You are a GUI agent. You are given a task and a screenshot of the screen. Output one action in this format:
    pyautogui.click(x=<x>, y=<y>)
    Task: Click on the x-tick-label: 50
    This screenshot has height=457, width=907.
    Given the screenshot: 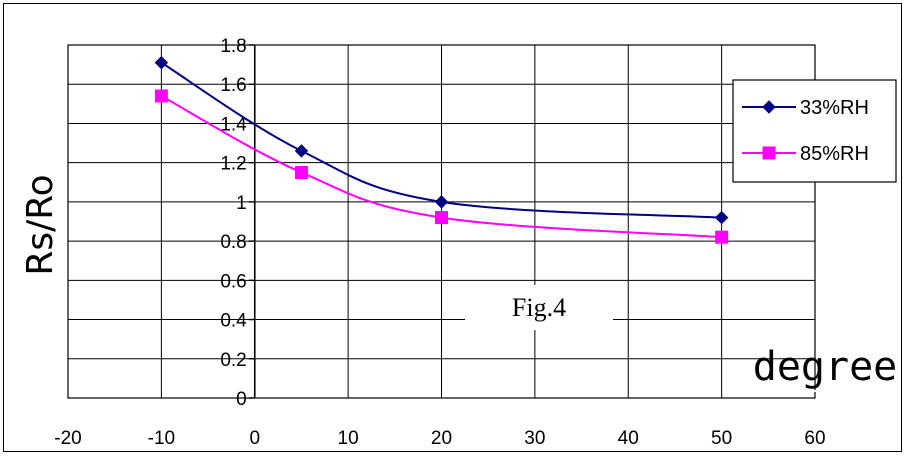 What is the action you would take?
    pyautogui.click(x=721, y=438)
    